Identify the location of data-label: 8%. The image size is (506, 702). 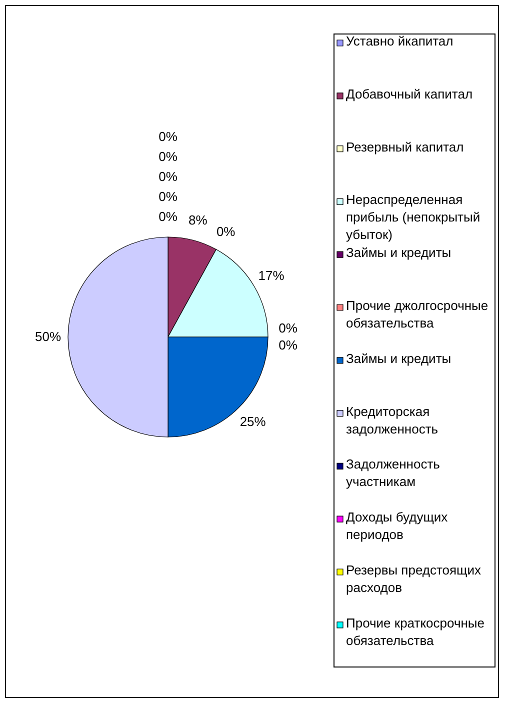
(198, 220).